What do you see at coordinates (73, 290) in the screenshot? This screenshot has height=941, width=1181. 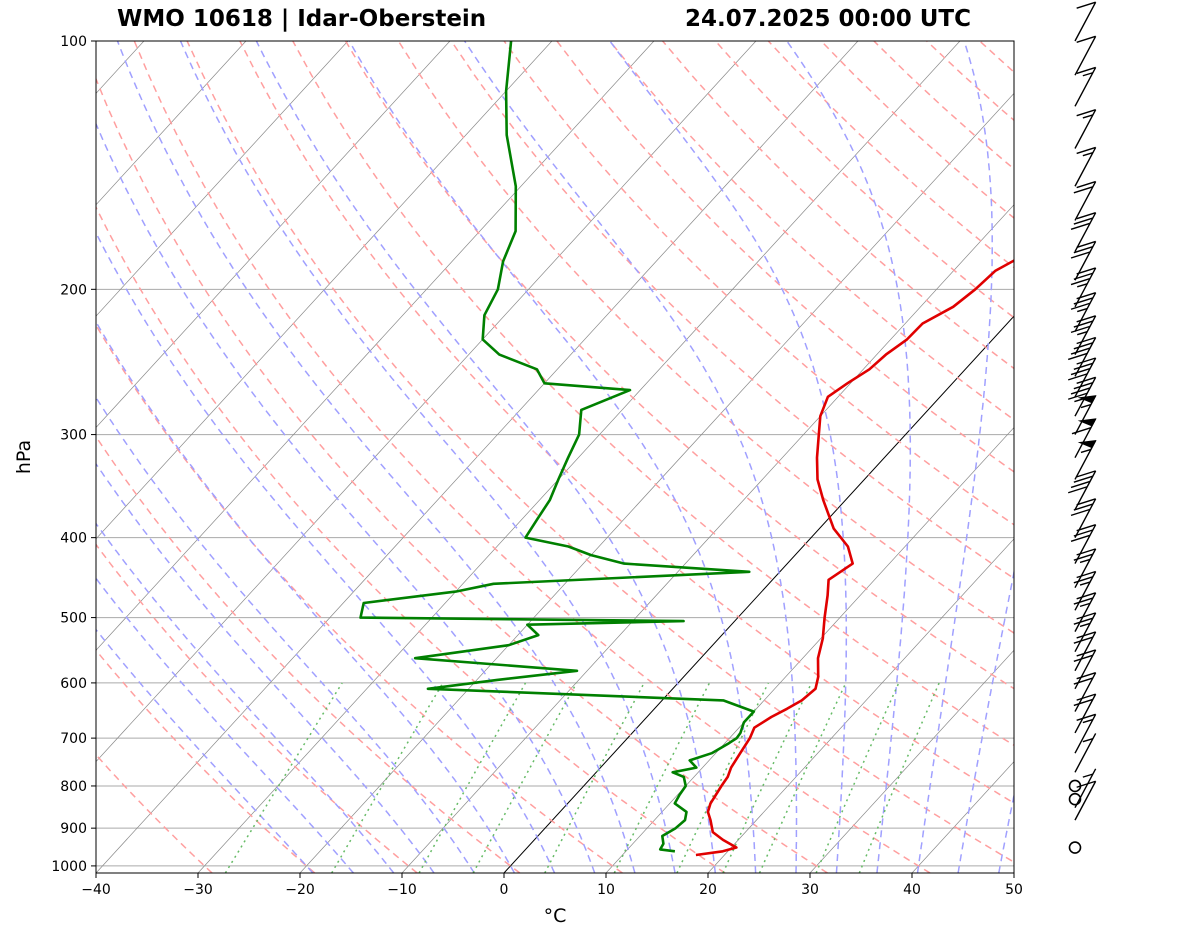 I see `y-tick-label: 200` at bounding box center [73, 290].